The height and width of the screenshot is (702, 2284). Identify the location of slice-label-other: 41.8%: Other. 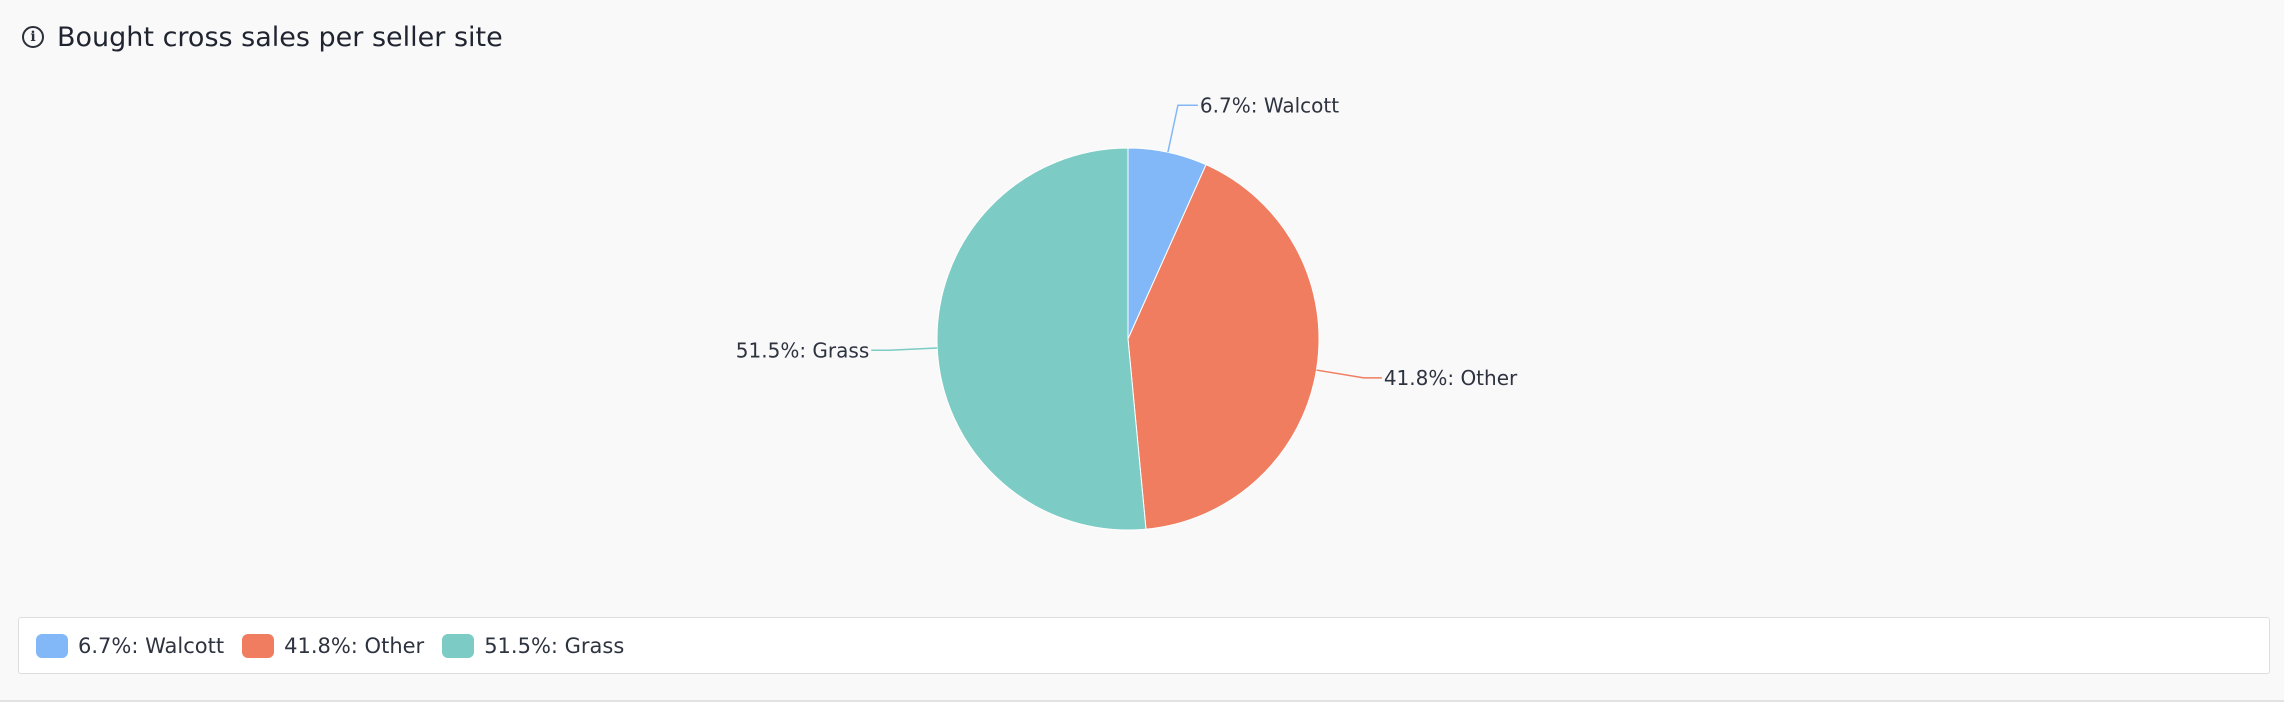
(1451, 378).